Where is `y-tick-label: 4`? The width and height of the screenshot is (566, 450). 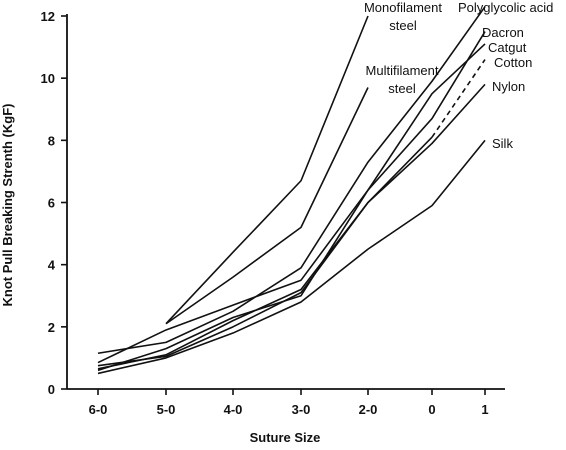
y-tick-label: 4 is located at coordinates (52, 265).